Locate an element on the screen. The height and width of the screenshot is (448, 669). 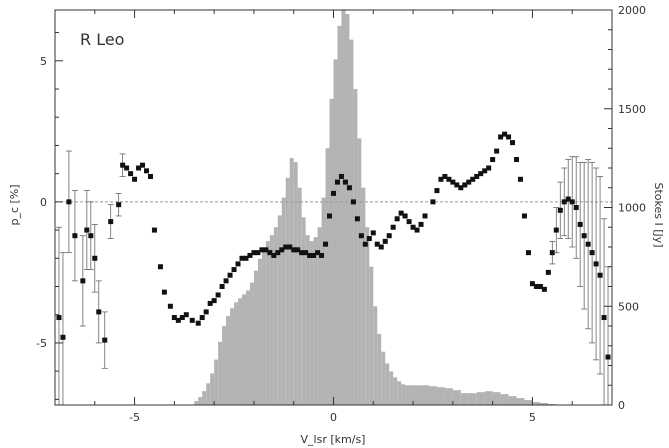
x-axis-label: V_lsr [km/s] is located at coordinates (333, 439).